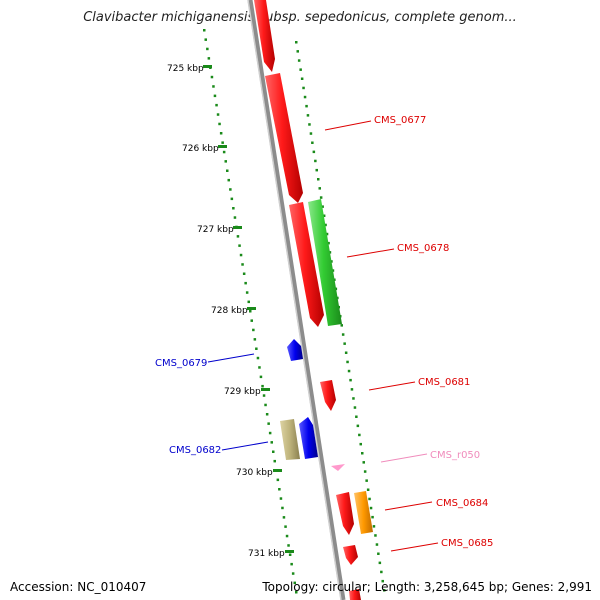 The image size is (600, 600). I want to click on gene-label-cms-0685: CMS_0685, so click(467, 543).